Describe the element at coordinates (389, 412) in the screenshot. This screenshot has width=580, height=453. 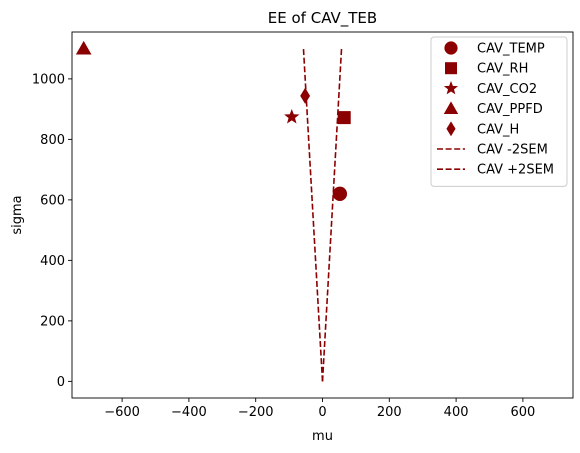
I see `x-tick-label: 200` at that location.